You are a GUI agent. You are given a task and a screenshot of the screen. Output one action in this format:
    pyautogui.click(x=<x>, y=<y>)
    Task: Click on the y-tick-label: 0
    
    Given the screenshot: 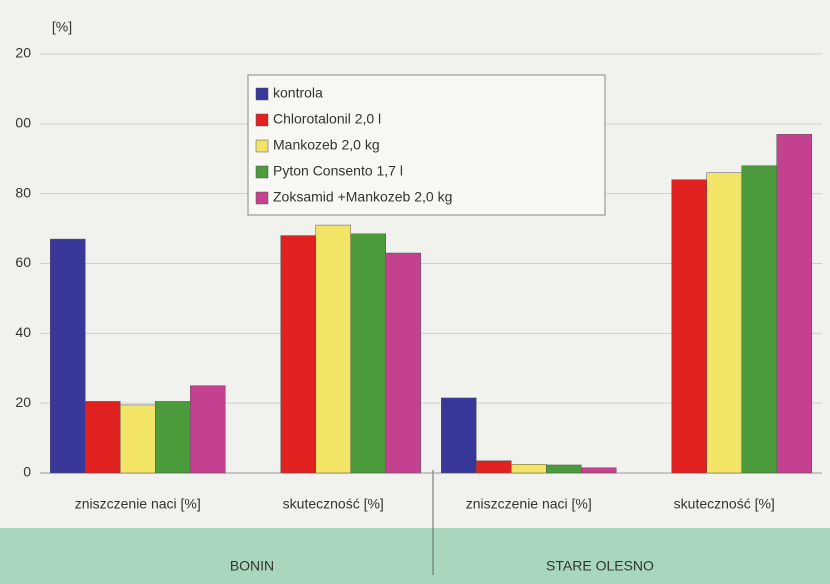 What is the action you would take?
    pyautogui.click(x=27, y=472)
    